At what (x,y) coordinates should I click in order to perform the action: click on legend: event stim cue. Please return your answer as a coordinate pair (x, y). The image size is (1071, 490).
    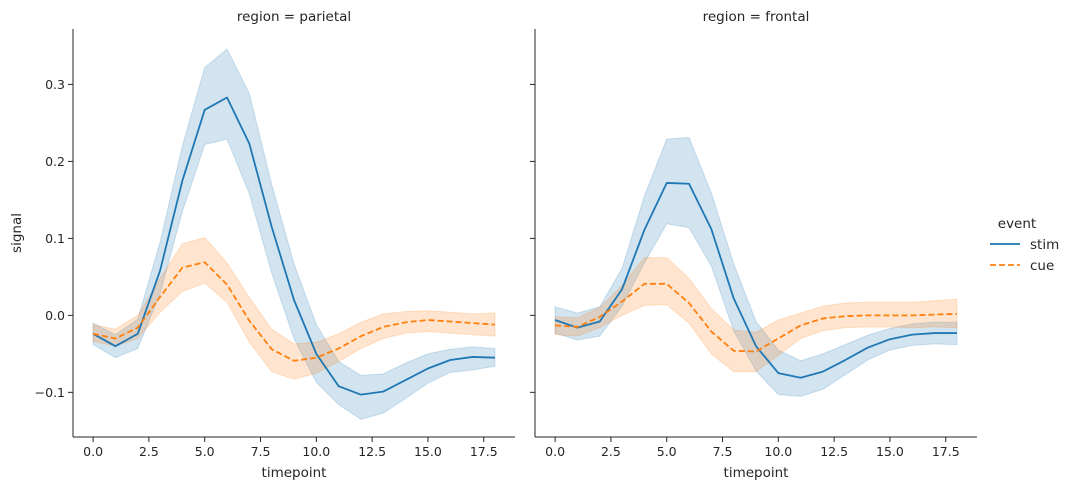
    Looking at the image, I should click on (1024, 245).